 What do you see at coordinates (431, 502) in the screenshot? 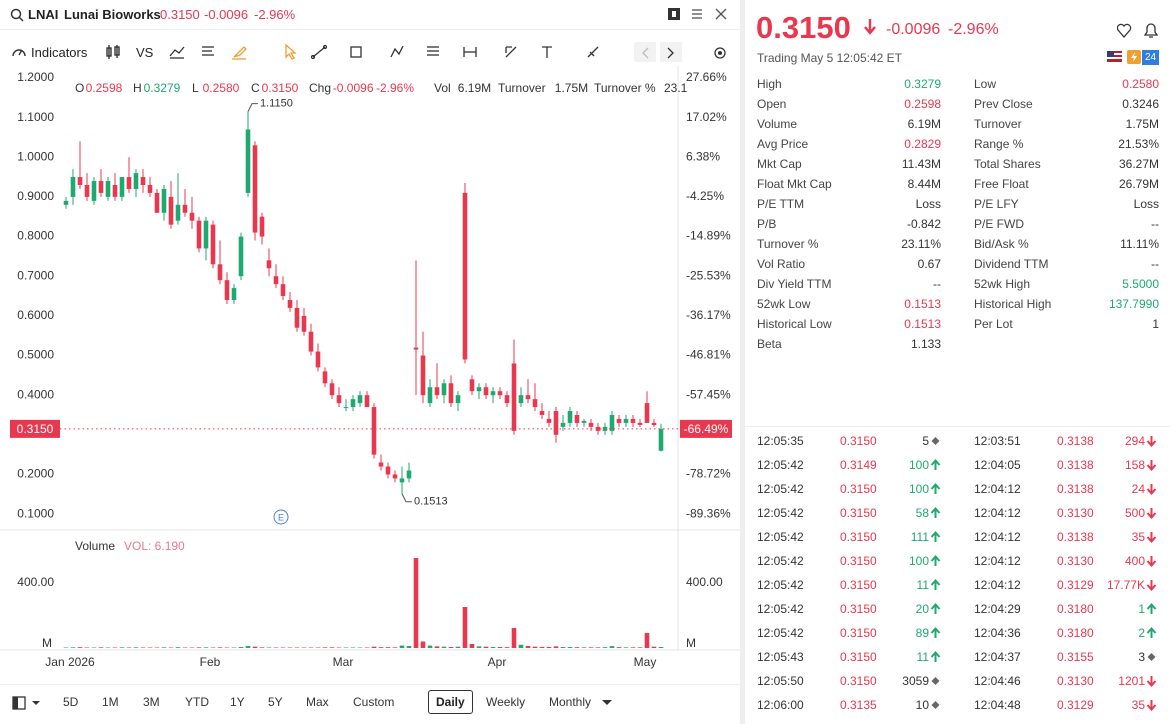
I see `low-annotation: 0.1513` at bounding box center [431, 502].